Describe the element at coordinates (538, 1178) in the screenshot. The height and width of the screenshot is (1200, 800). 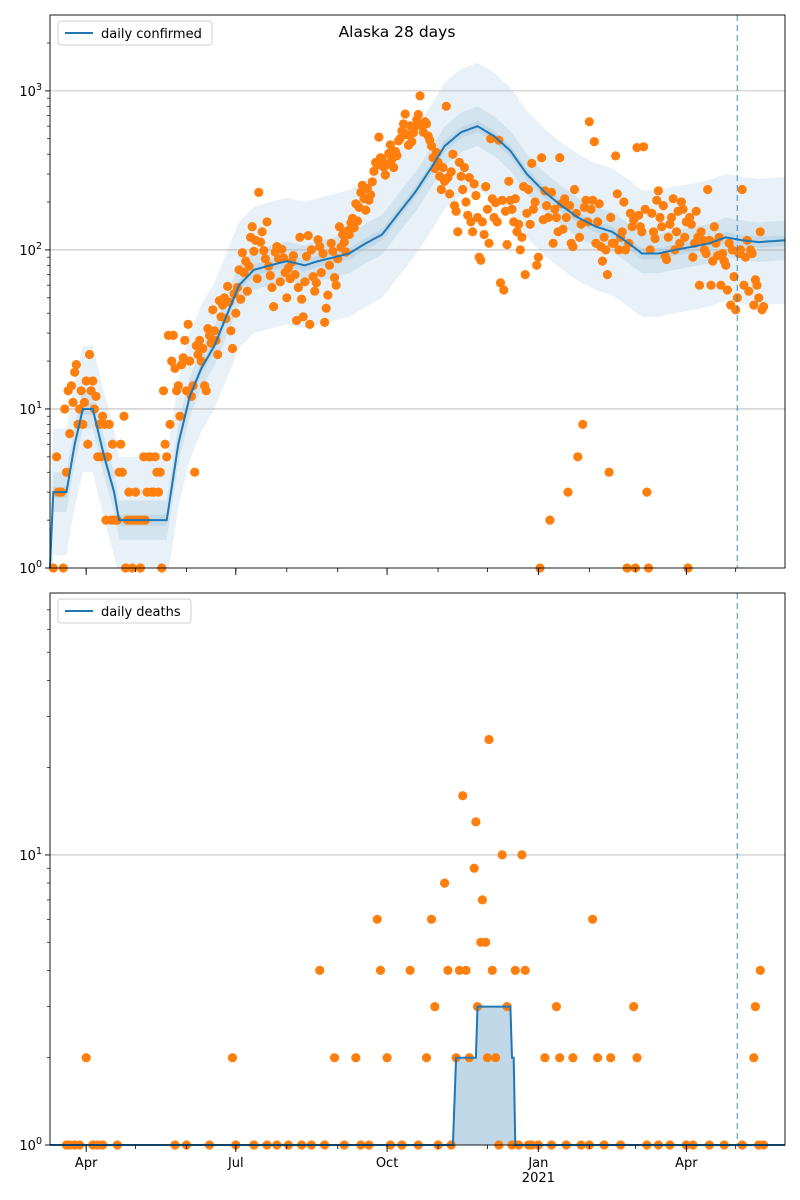
I see `x-tick-sublabel: 2021` at that location.